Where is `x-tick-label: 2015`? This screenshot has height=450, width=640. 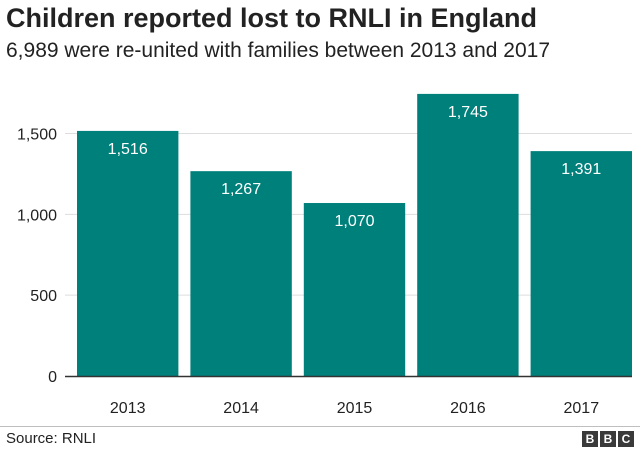 x-tick-label: 2015 is located at coordinates (355, 408).